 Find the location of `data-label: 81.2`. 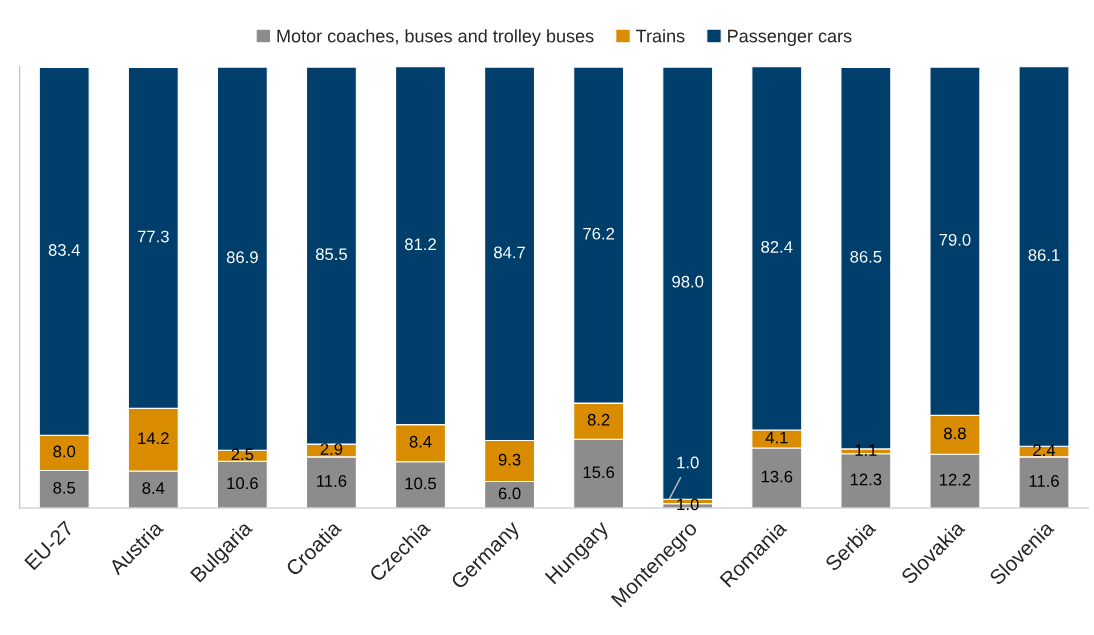

data-label: 81.2 is located at coordinates (420, 244).